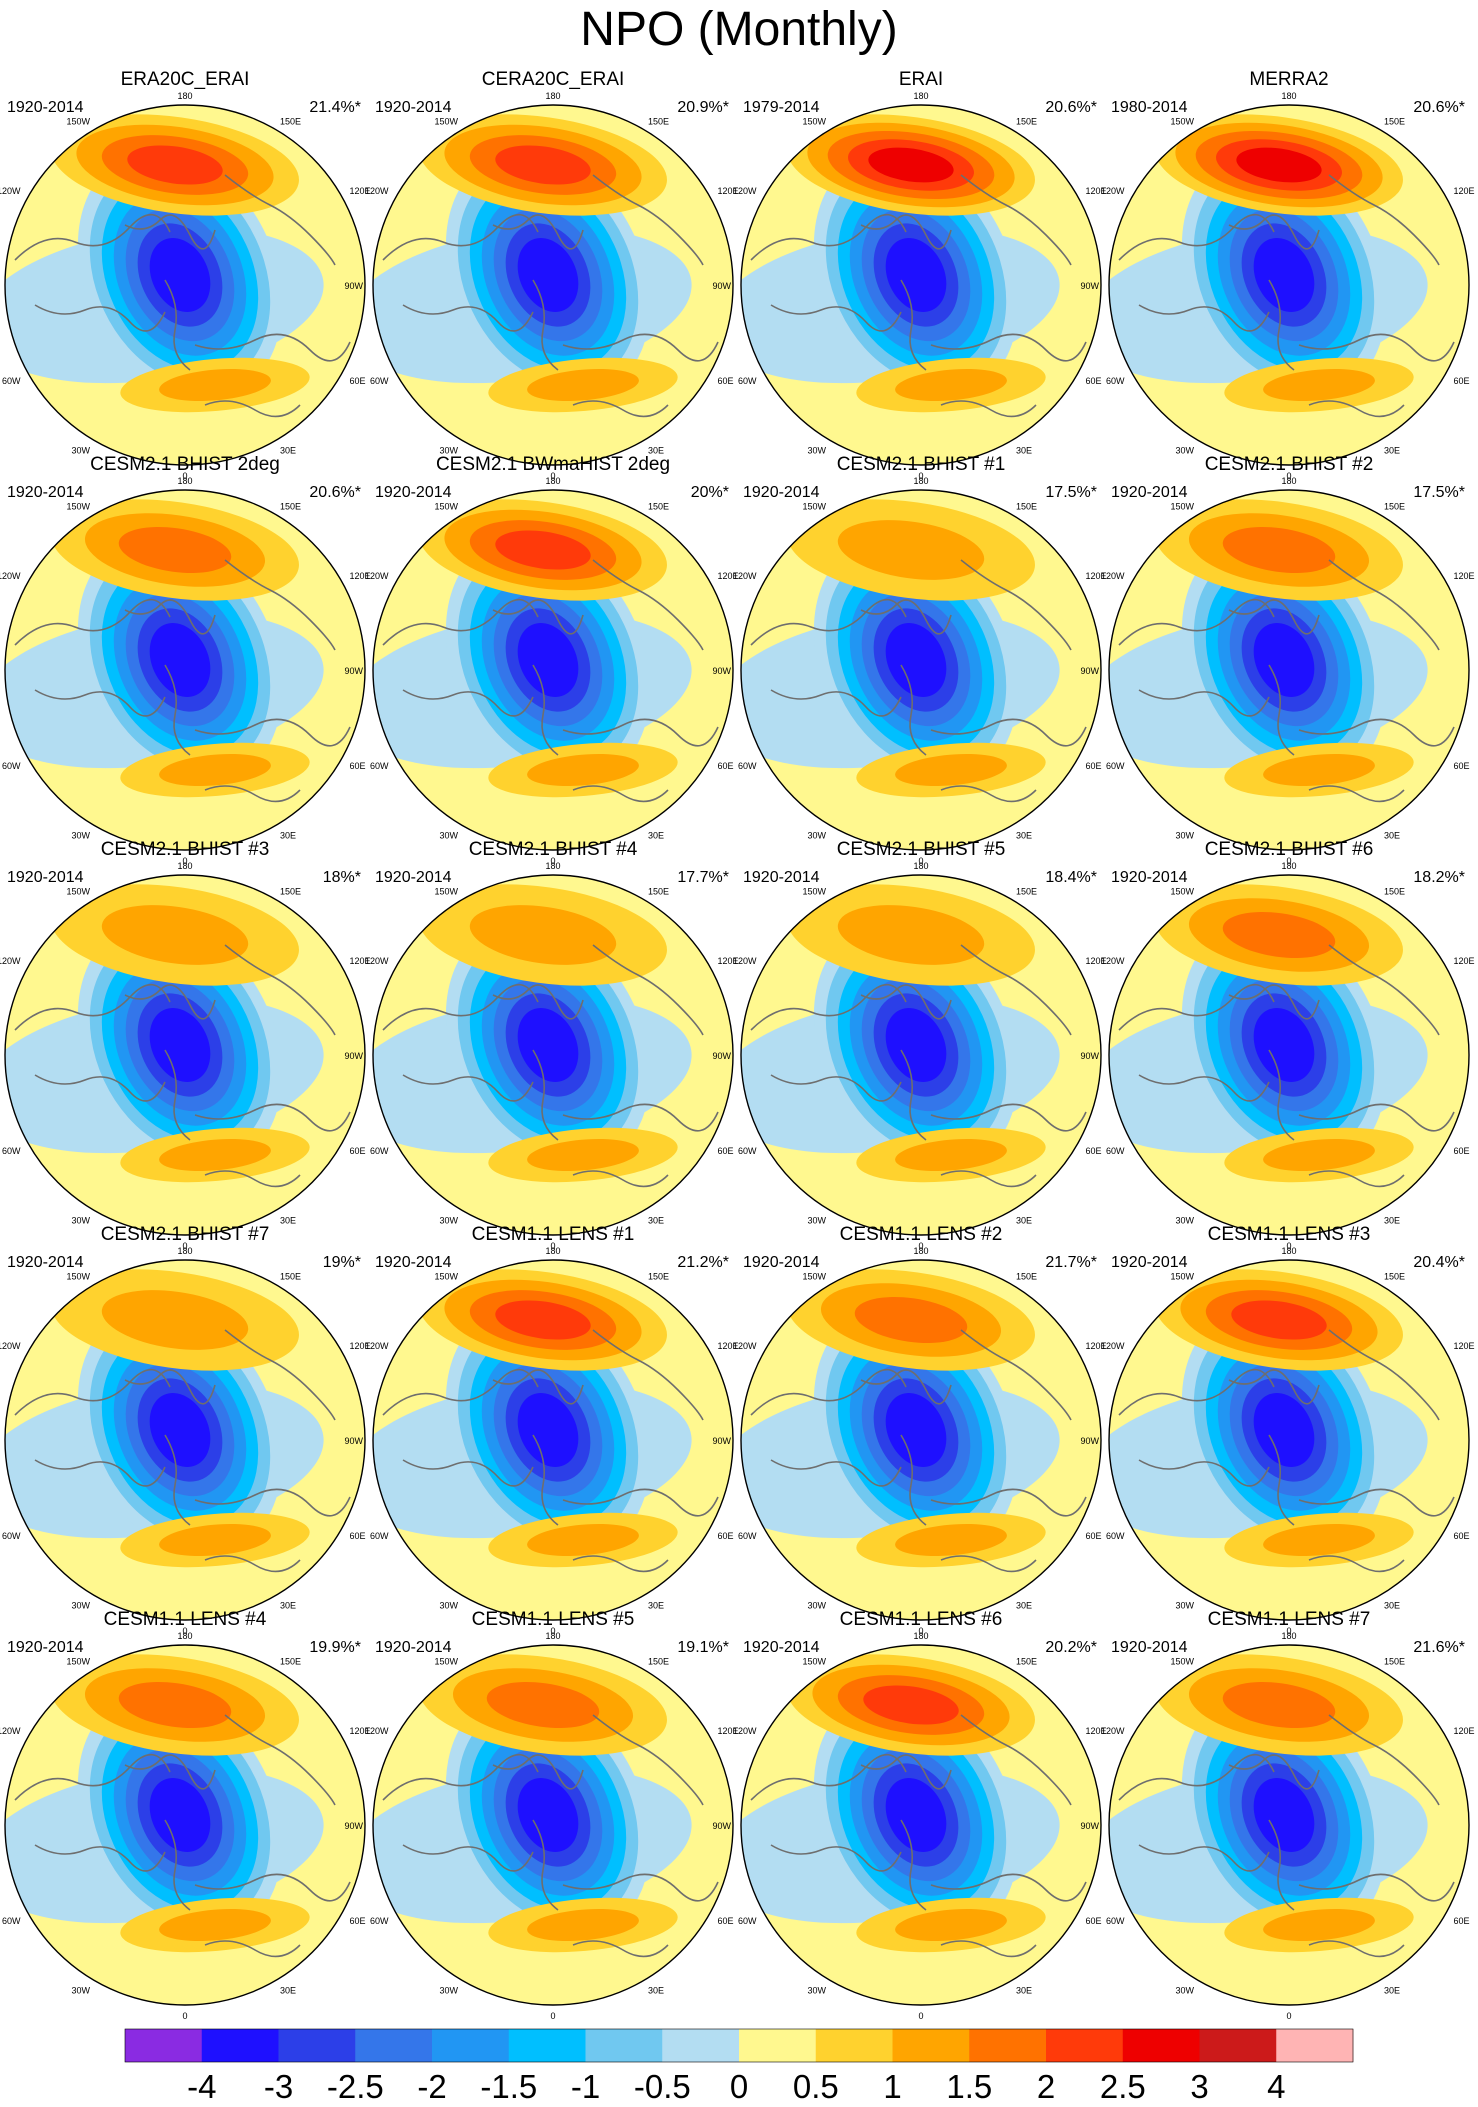  I want to click on panel-variance: 20.4%*, so click(1439, 1262).